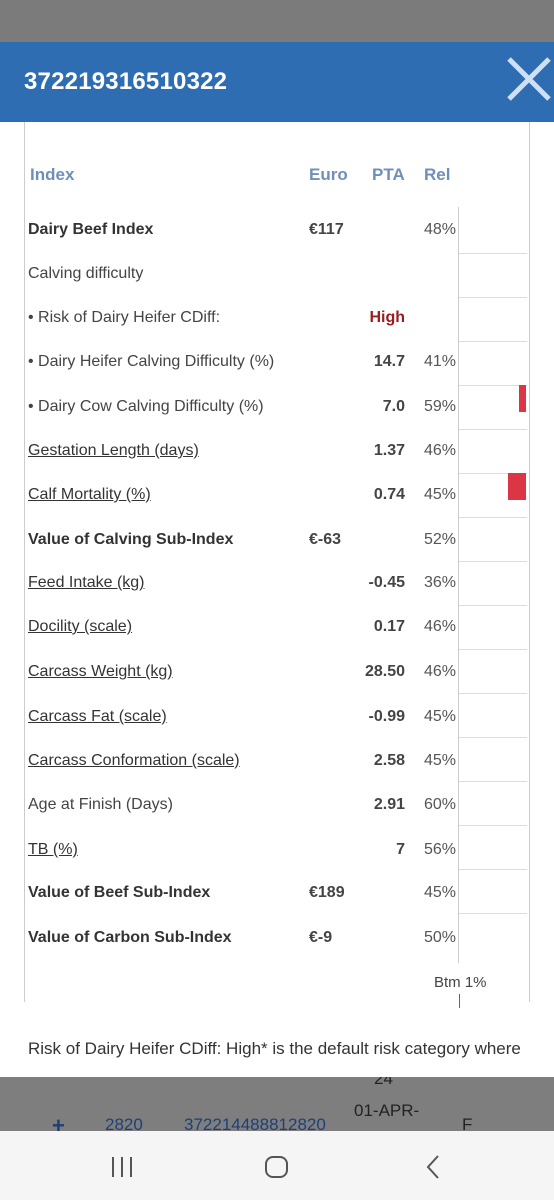  What do you see at coordinates (440, 804) in the screenshot?
I see `row-rel-value: 60%` at bounding box center [440, 804].